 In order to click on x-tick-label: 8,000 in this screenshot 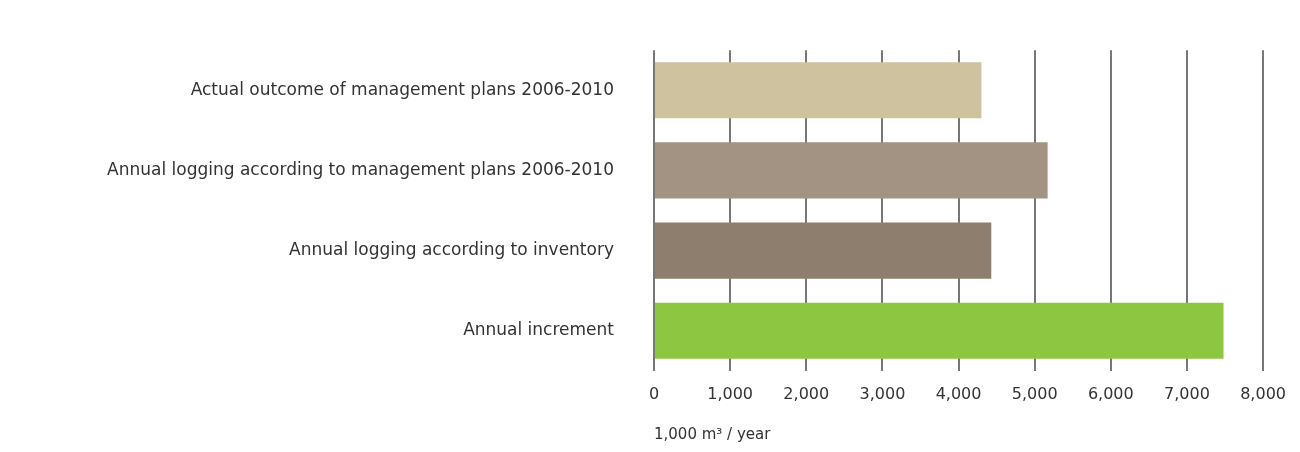, I will do `click(1263, 393)`.